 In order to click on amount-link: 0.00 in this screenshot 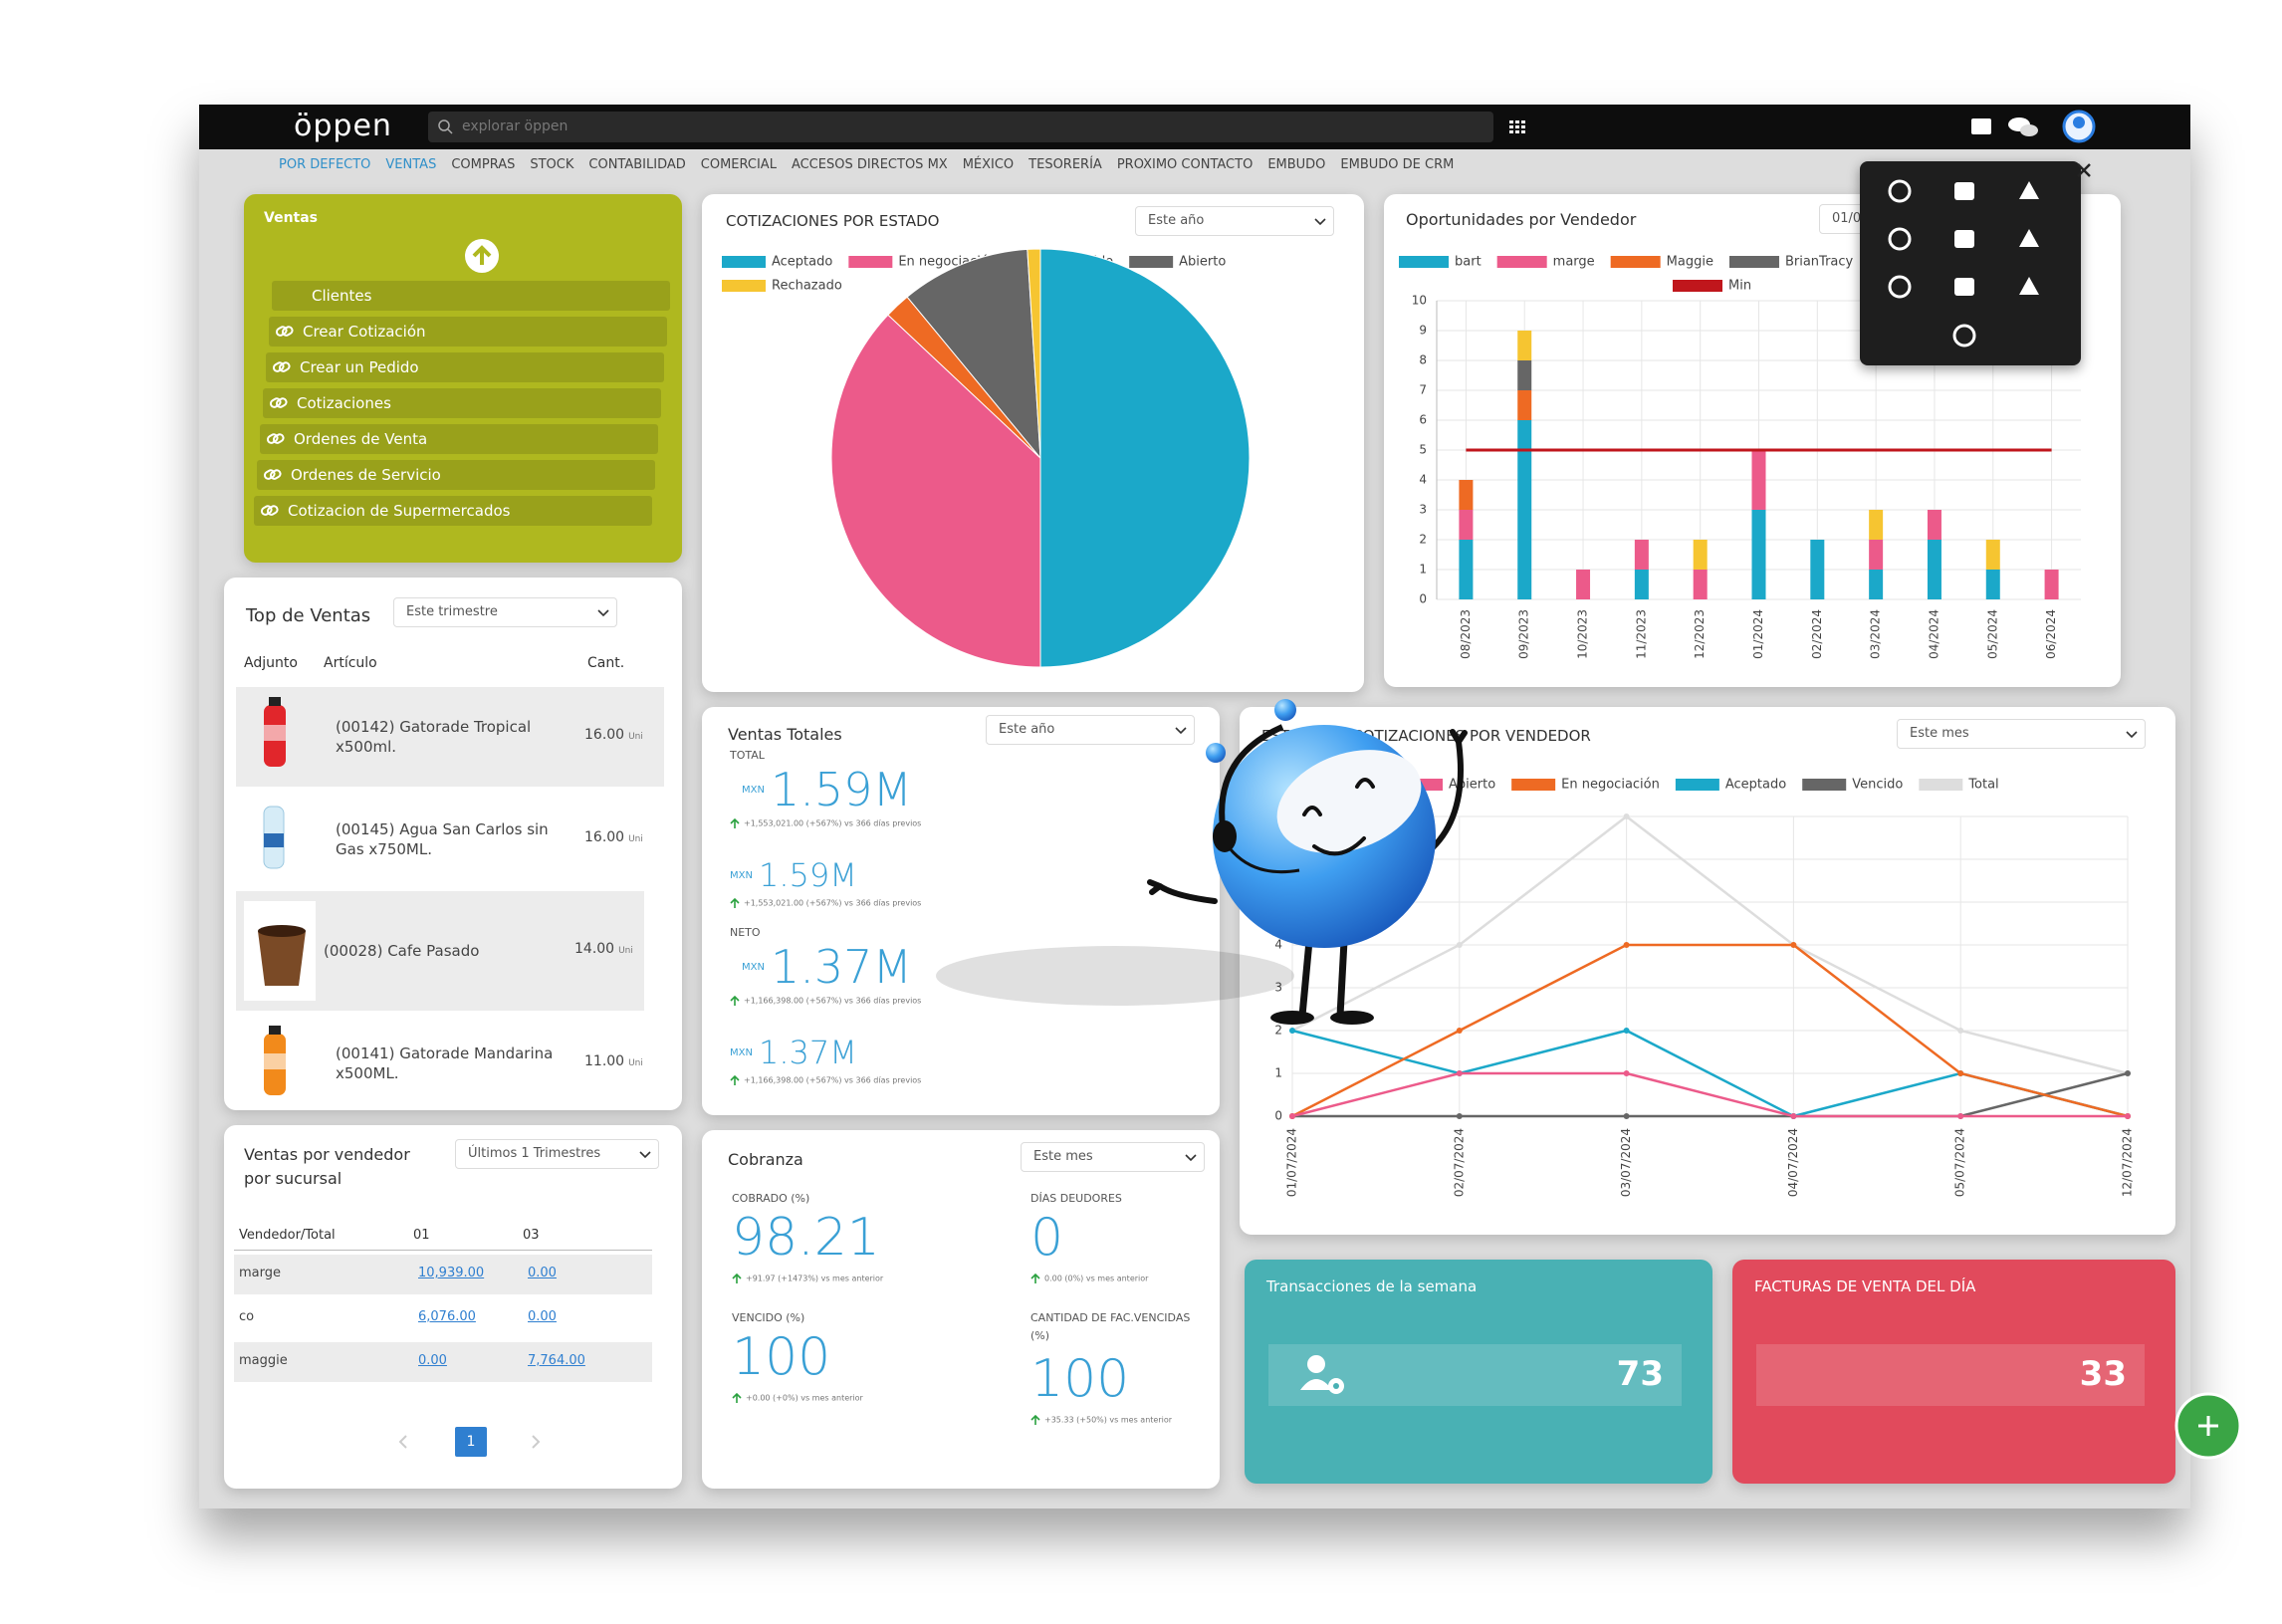, I will do `click(543, 1273)`.